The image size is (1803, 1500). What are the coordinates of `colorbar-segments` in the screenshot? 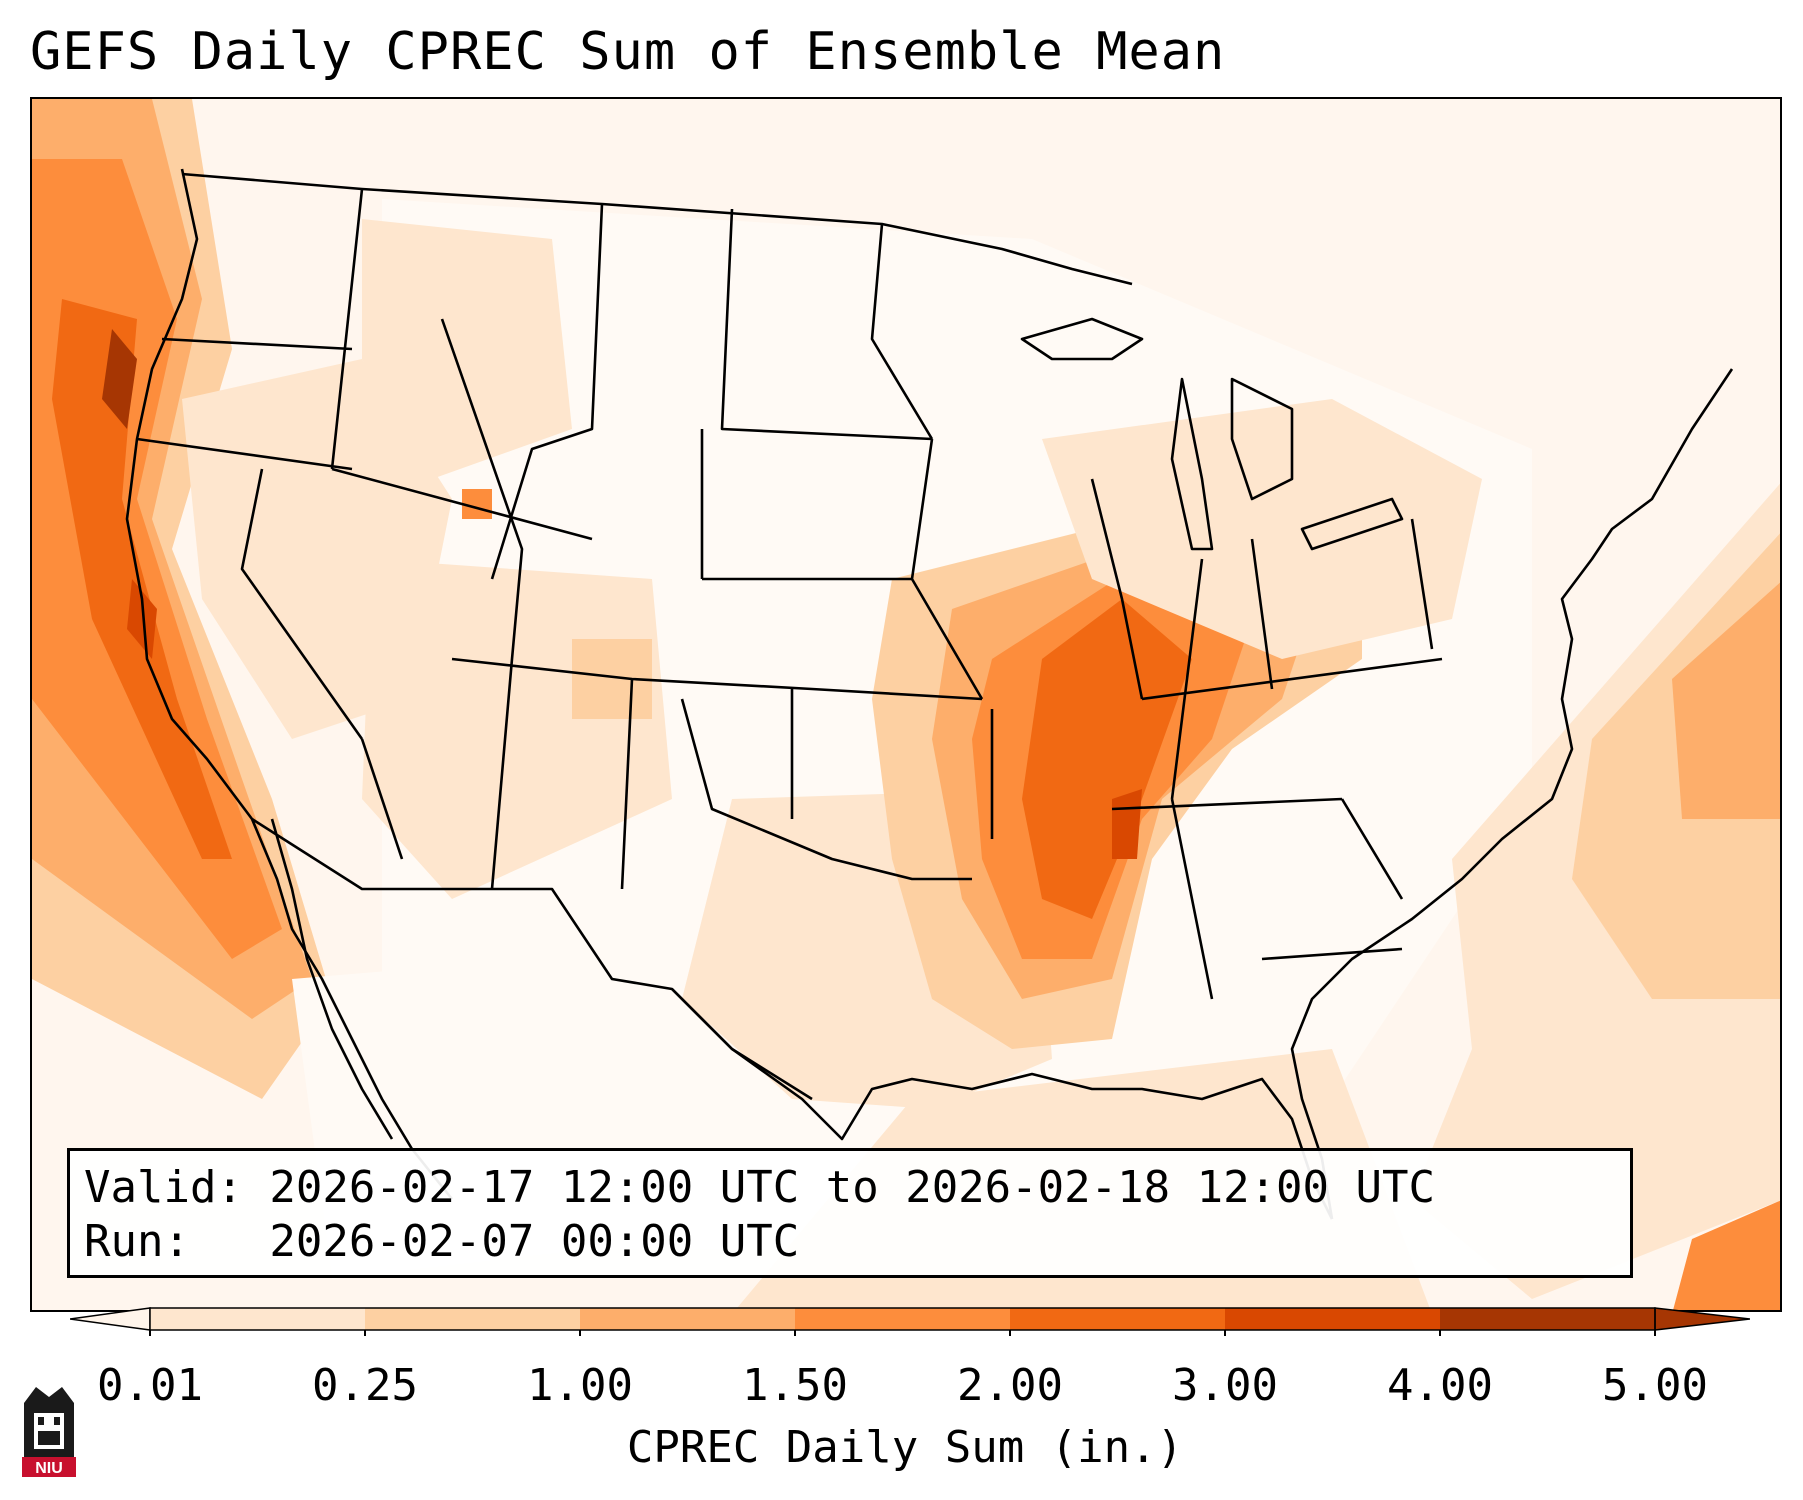 It's located at (910, 1319).